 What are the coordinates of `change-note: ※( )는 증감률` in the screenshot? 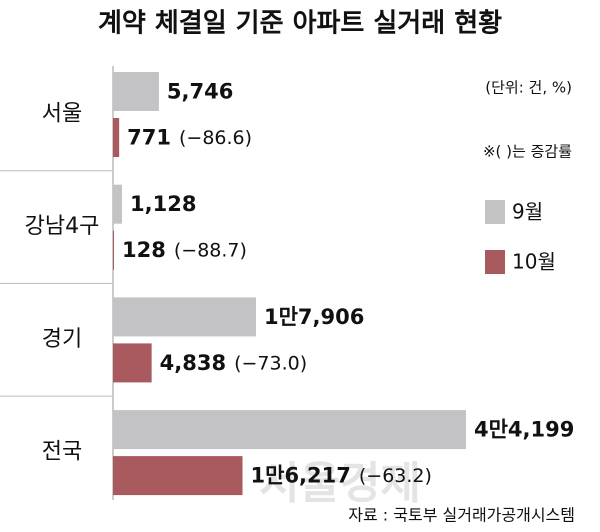 It's located at (527, 152).